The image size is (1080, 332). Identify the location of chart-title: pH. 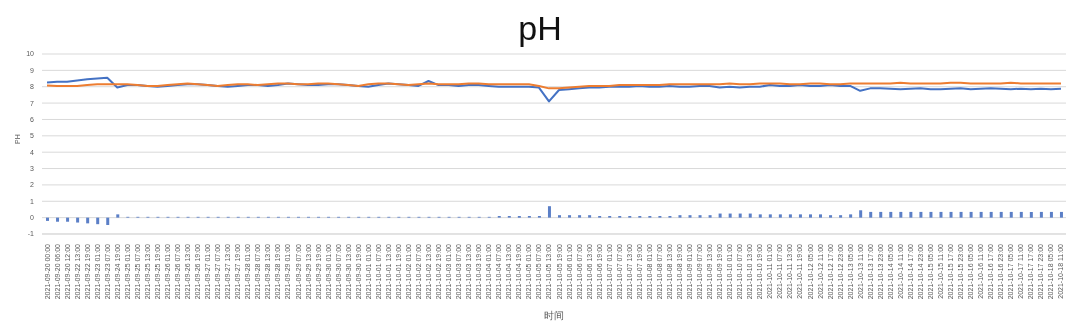
(540, 28).